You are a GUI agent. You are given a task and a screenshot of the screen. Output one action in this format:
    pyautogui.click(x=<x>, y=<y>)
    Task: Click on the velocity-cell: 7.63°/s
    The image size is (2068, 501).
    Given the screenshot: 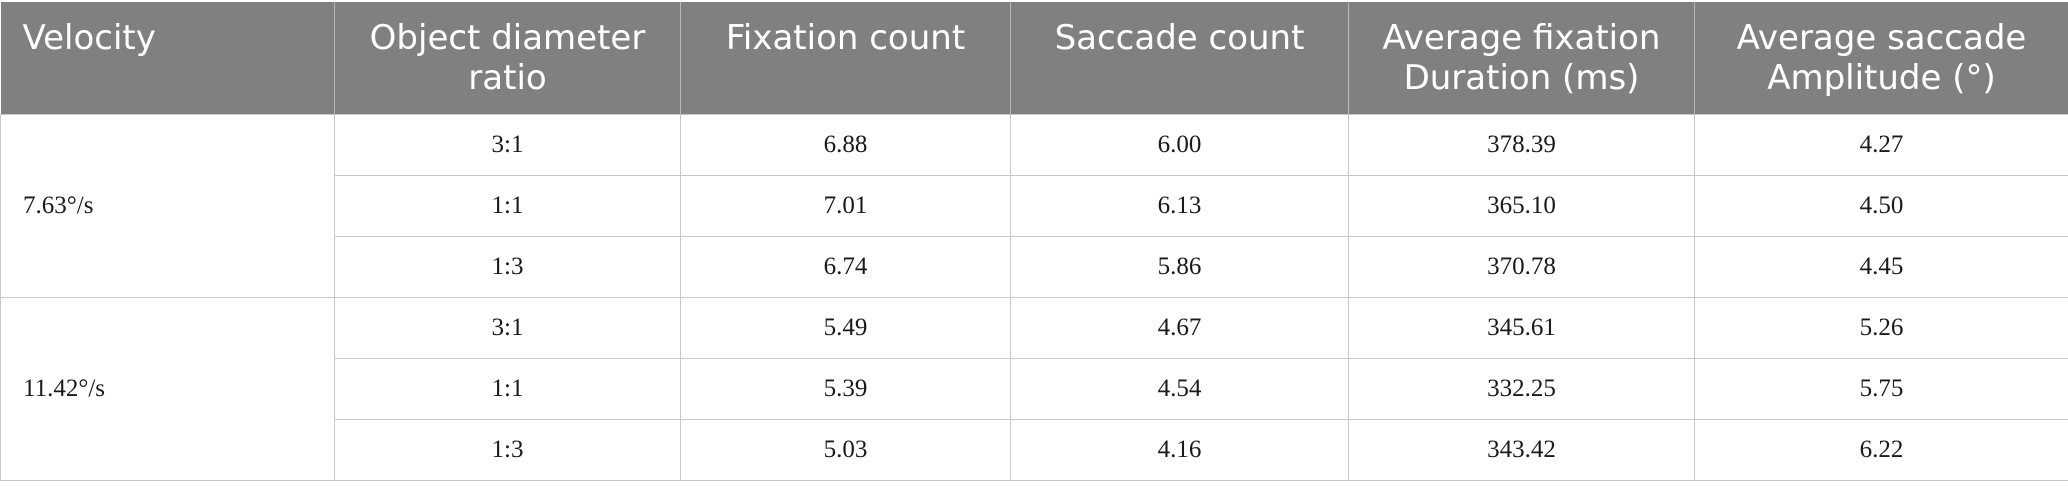 What is the action you would take?
    pyautogui.click(x=167, y=205)
    